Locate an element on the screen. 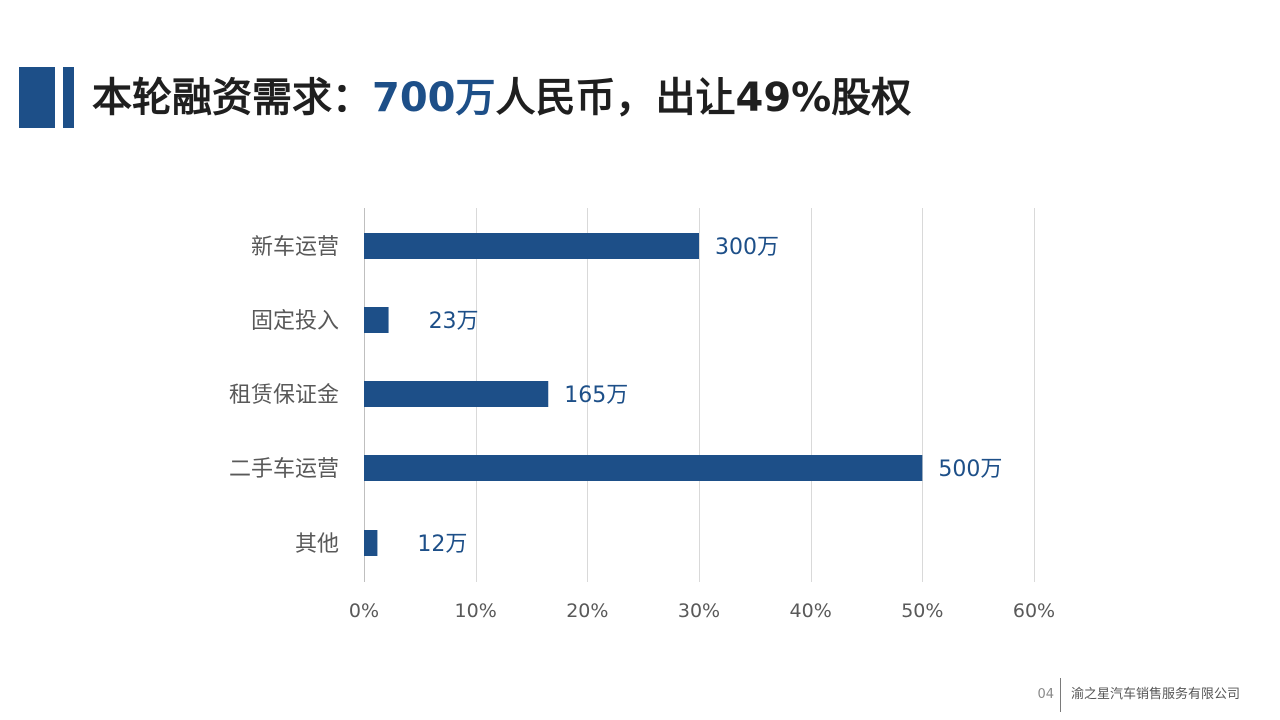 Image resolution: width=1280 pixels, height=720 pixels. x-tick-label: 0% is located at coordinates (364, 611).